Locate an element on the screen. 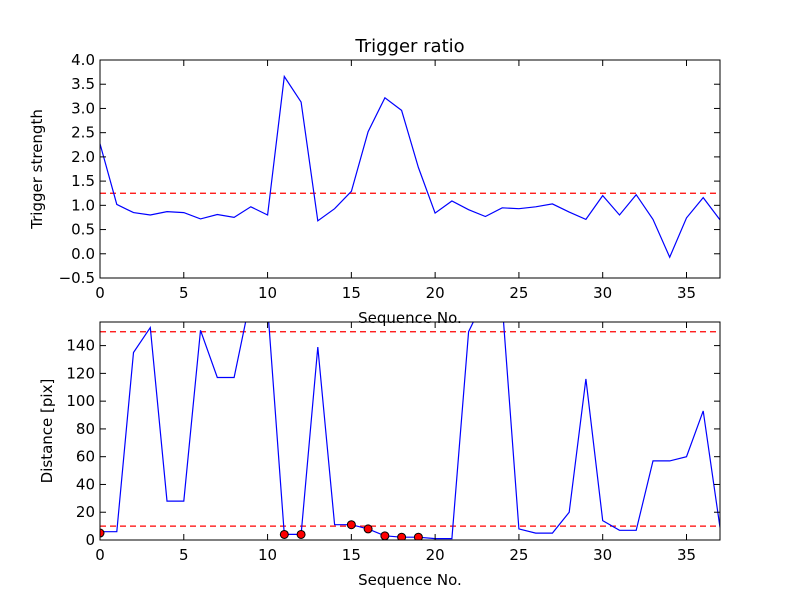  y-tick-label: 3.5 is located at coordinates (83, 84).